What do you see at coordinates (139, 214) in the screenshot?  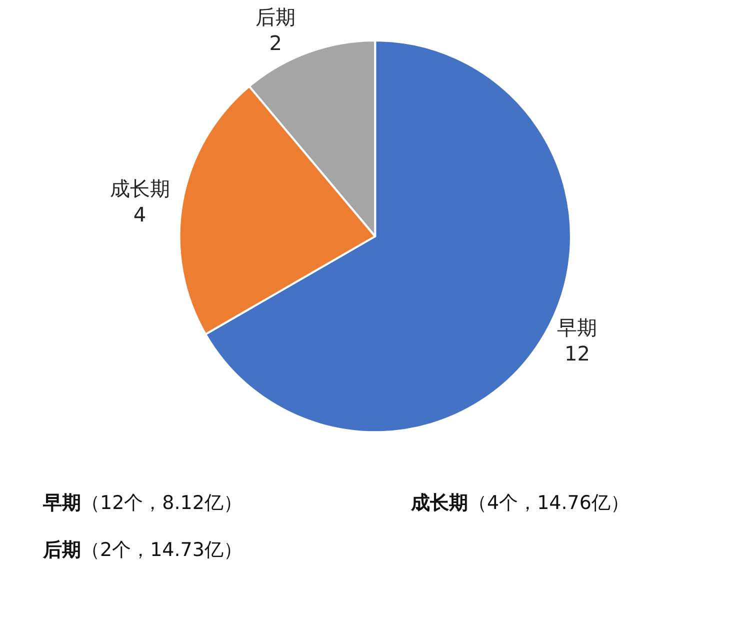 I see `data-label: 4` at bounding box center [139, 214].